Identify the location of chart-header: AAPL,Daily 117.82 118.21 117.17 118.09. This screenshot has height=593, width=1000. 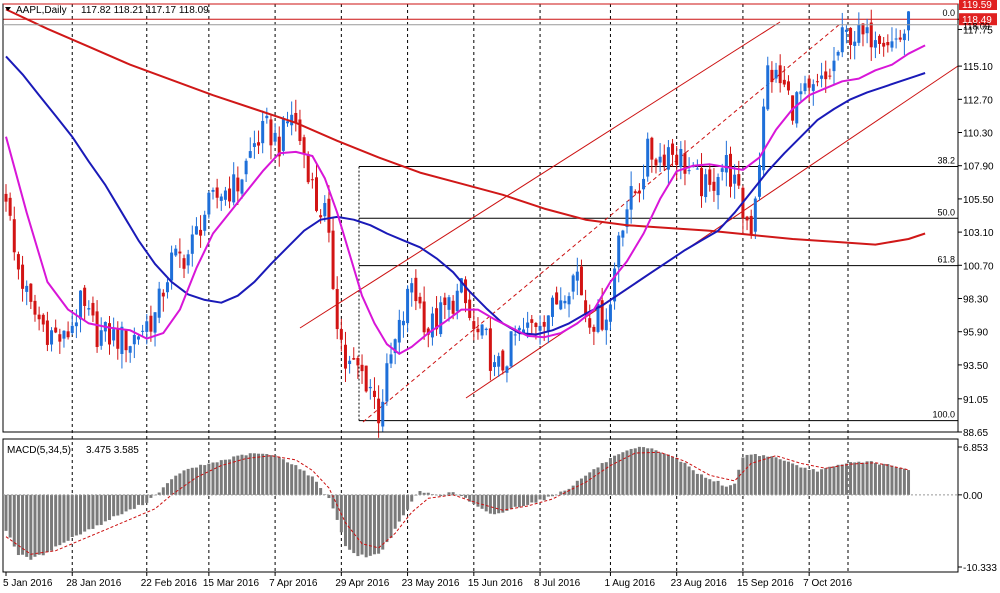
(107, 10).